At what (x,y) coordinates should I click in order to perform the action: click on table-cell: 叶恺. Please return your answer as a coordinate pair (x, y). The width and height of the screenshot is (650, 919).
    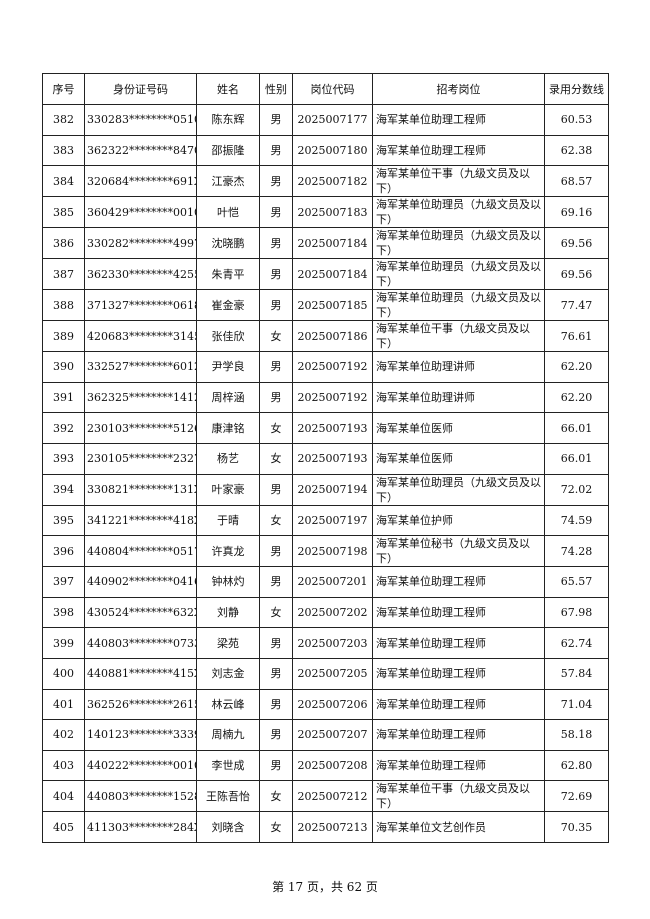
    Looking at the image, I should click on (228, 212).